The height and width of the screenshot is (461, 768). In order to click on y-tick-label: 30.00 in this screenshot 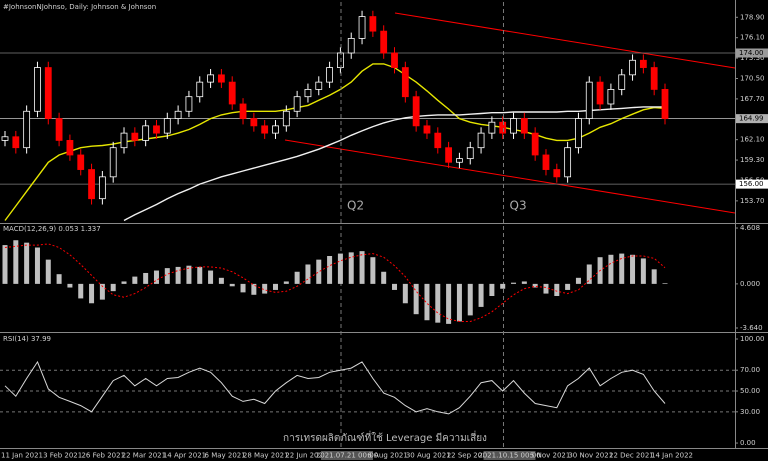, I will do `click(750, 412)`.